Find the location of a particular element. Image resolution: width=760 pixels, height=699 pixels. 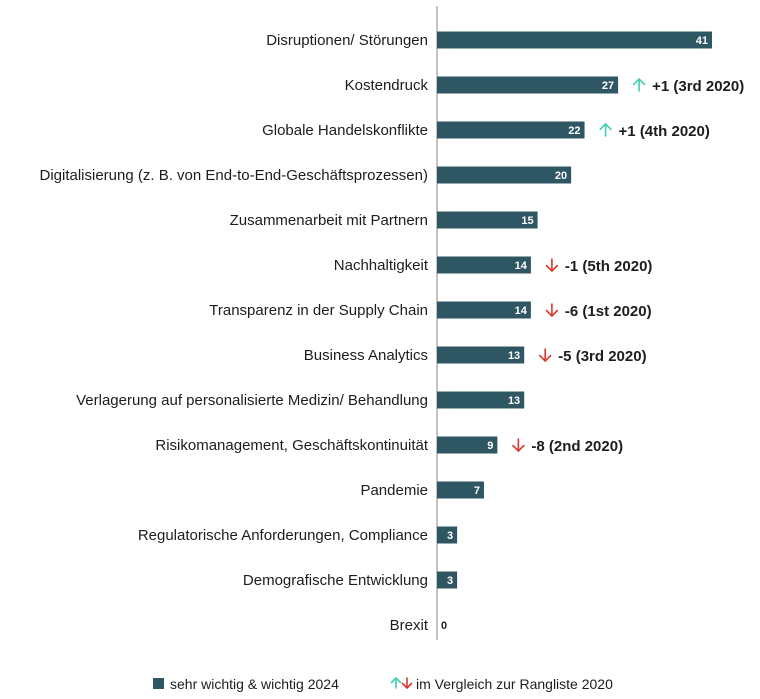

bar-value-label: 22 is located at coordinates (574, 131).